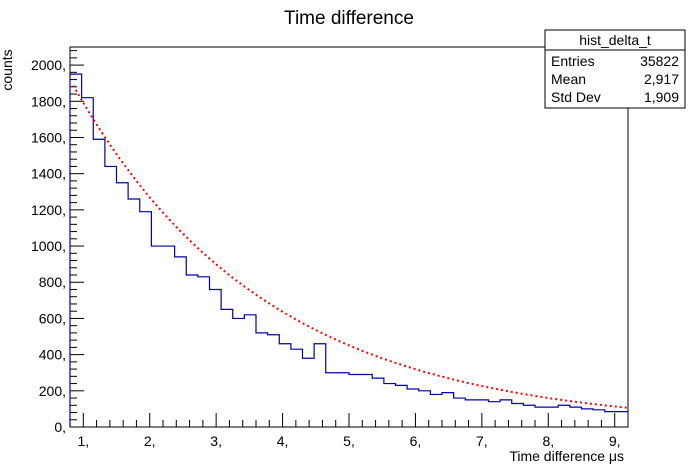 Image resolution: width=698 pixels, height=476 pixels. Describe the element at coordinates (349, 441) in the screenshot. I see `x-tick-label: 5,` at that location.